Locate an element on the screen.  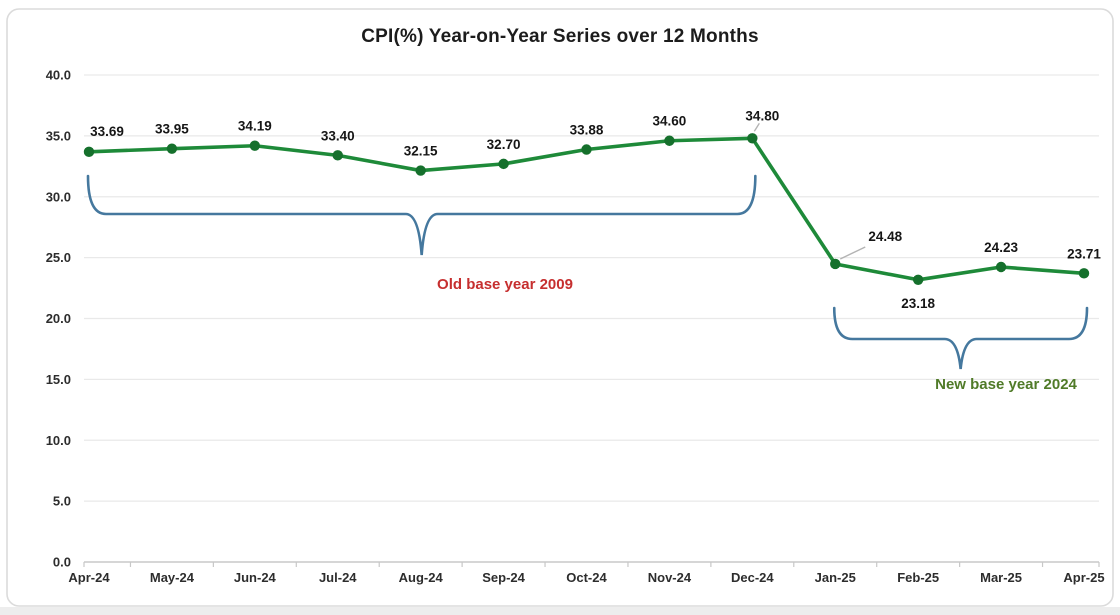
data-point-label: 32.15 is located at coordinates (421, 151).